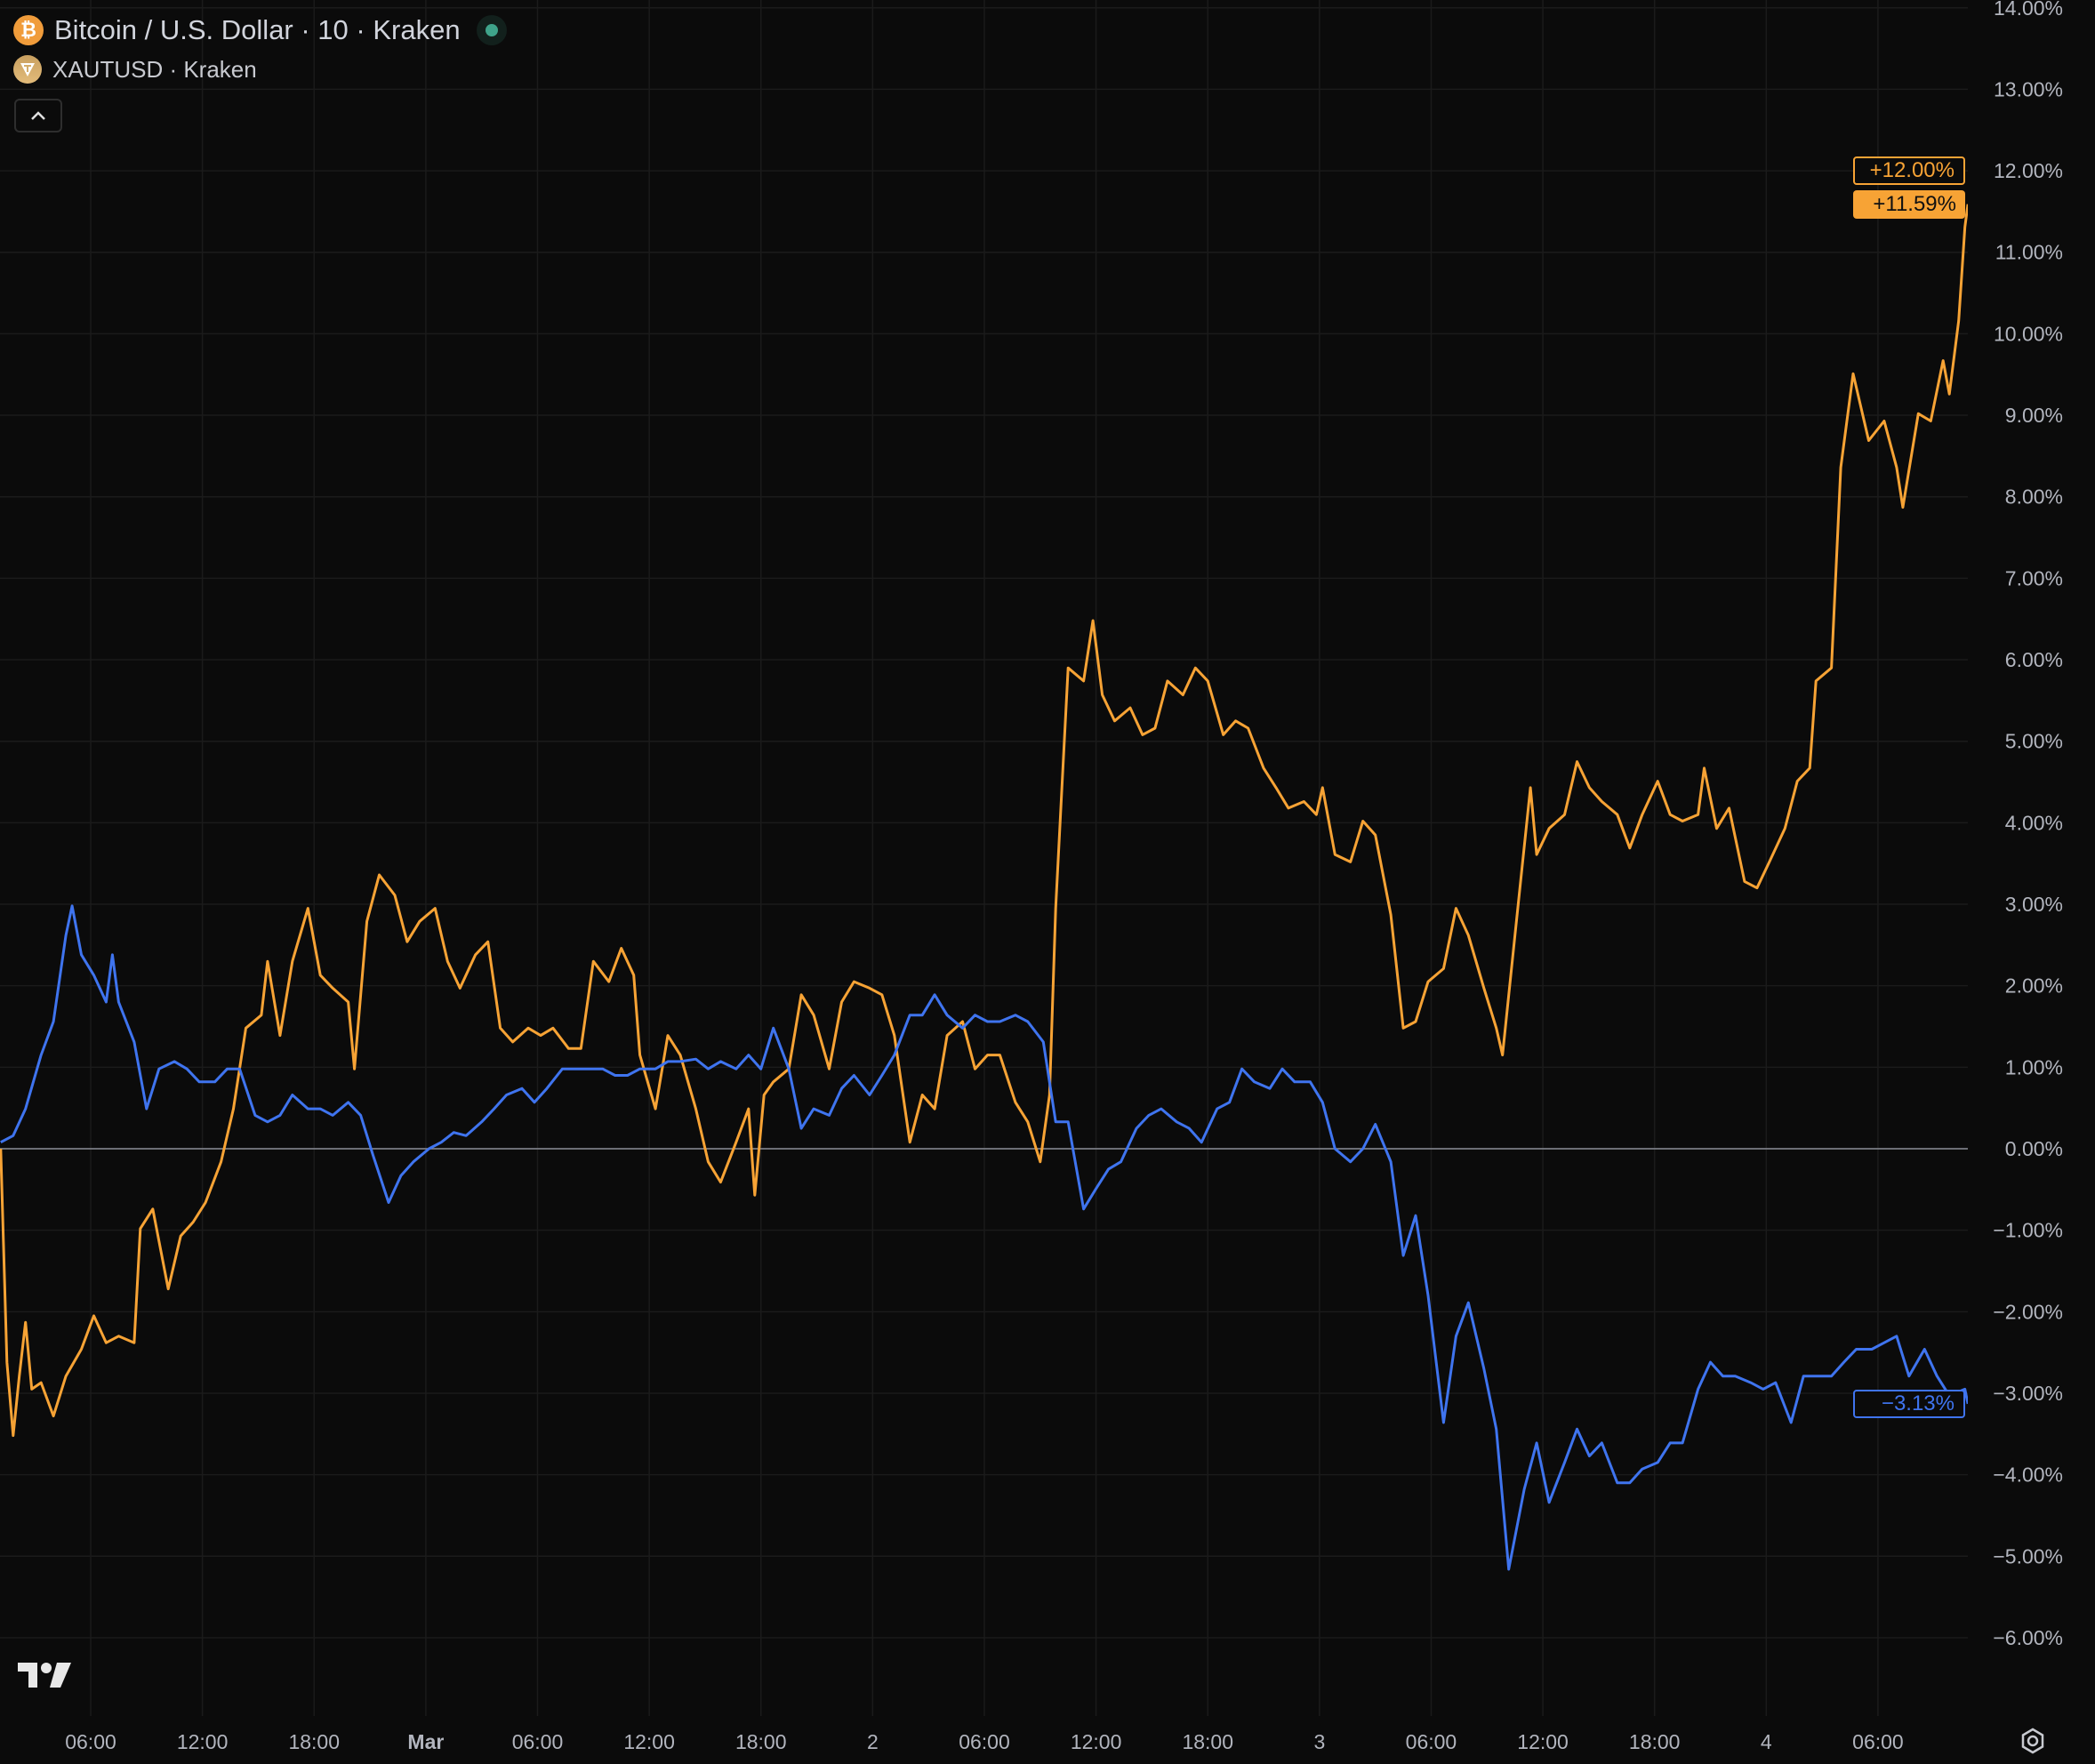  Describe the element at coordinates (2033, 1743) in the screenshot. I see `settings-gear-icon` at that location.